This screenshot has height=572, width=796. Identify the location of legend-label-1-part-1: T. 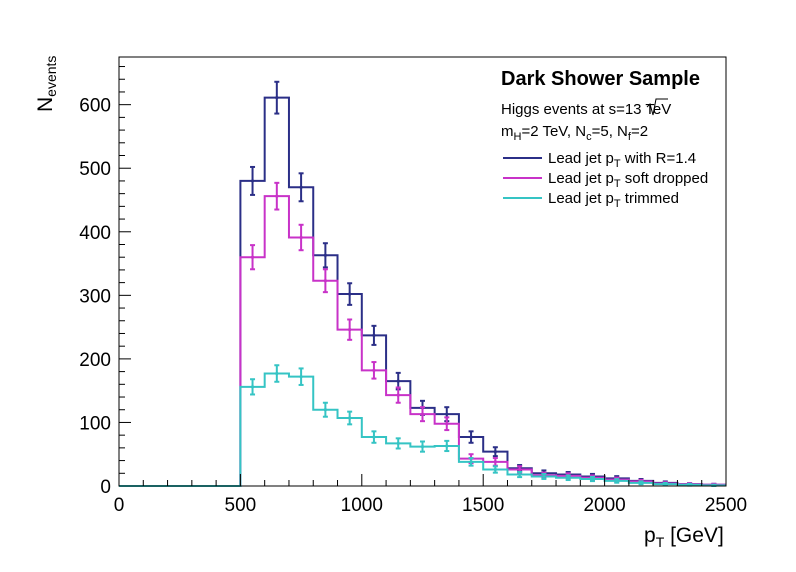
(617, 164).